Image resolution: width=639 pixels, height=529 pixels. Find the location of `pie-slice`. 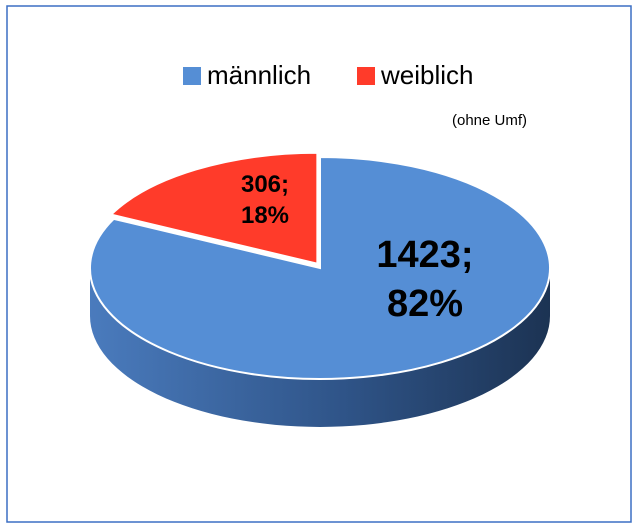

pie-slice is located at coordinates (214, 208).